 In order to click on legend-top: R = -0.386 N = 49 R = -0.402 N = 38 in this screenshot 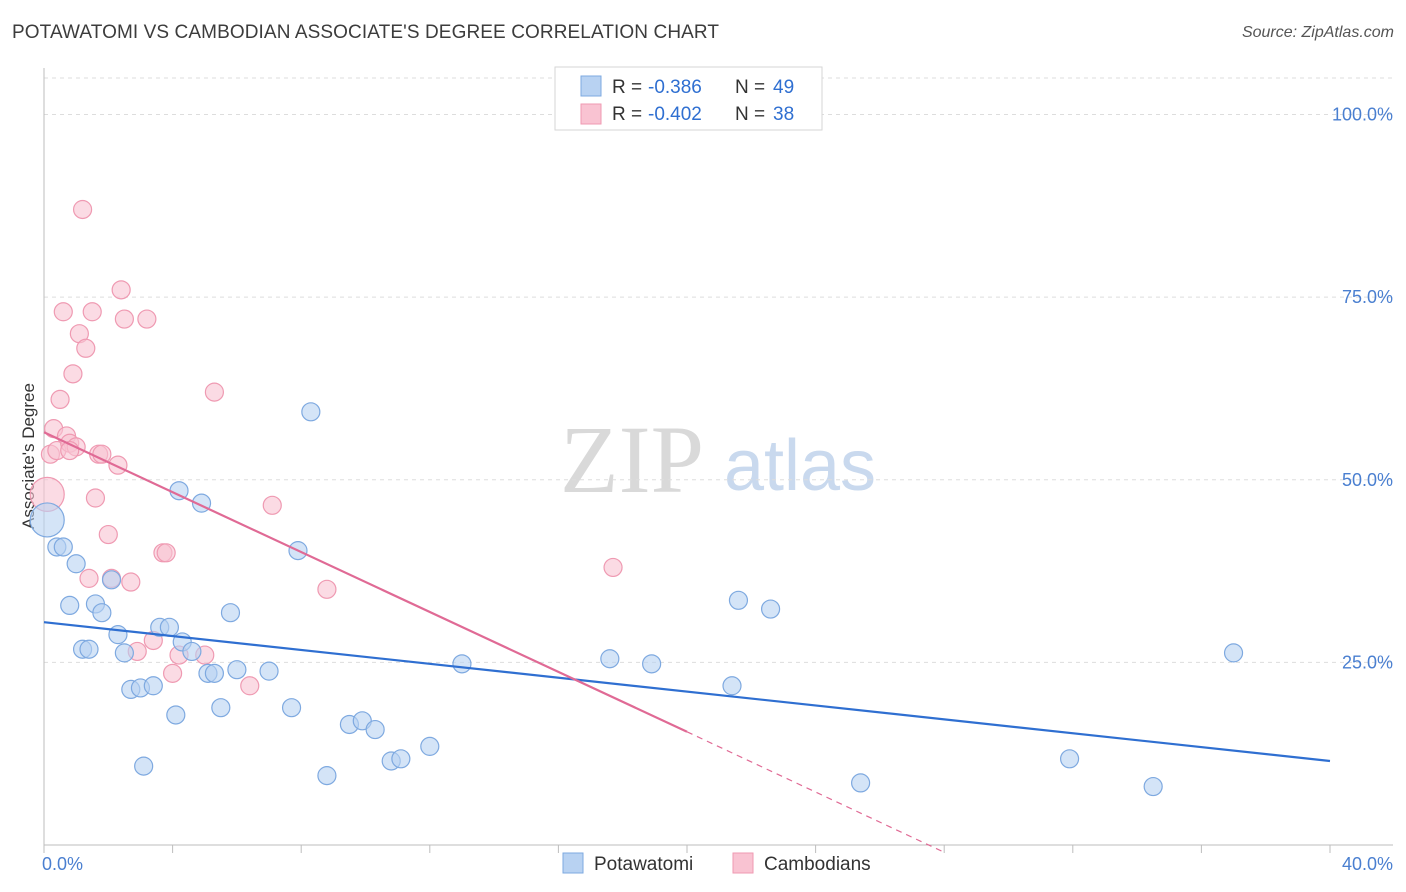, I will do `click(688, 98)`.